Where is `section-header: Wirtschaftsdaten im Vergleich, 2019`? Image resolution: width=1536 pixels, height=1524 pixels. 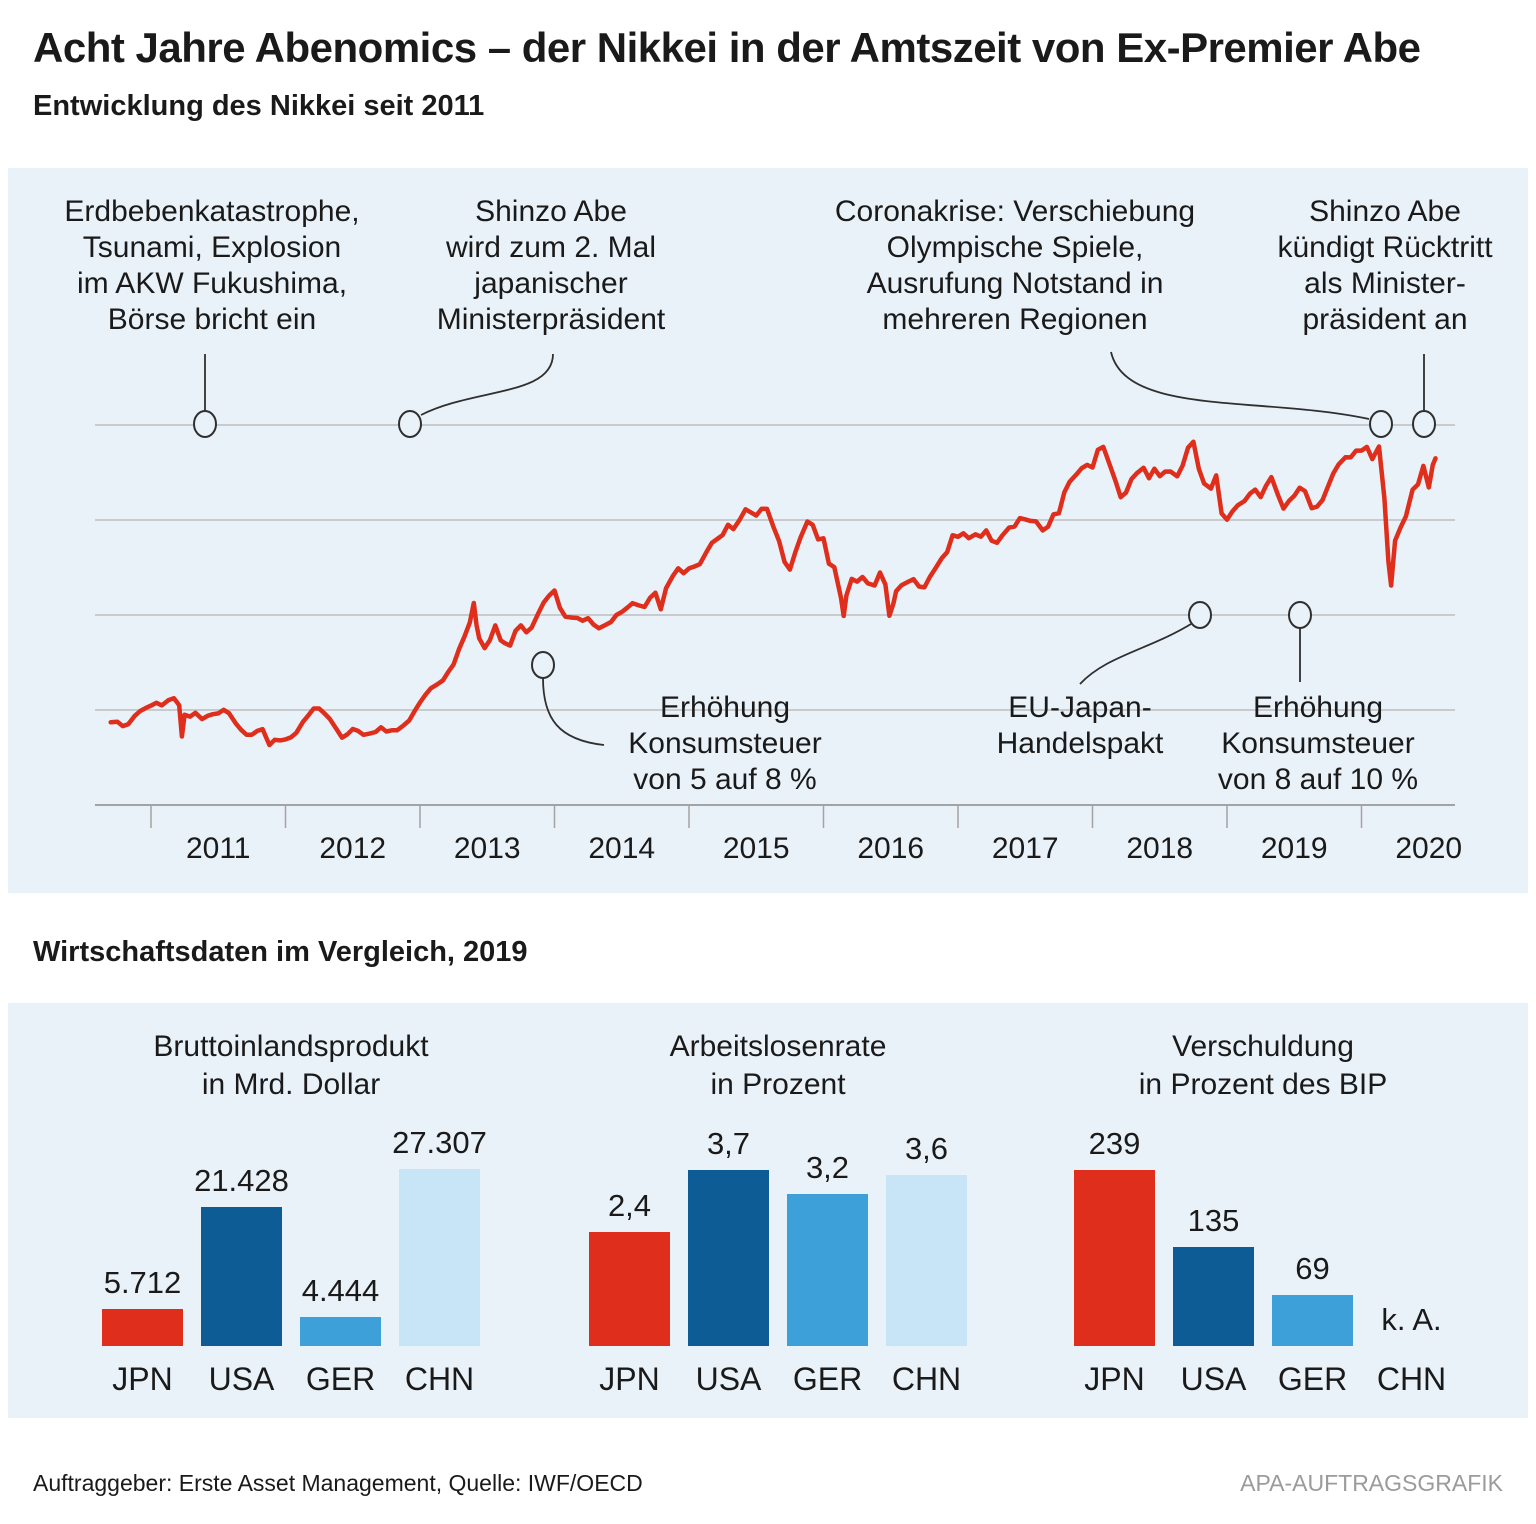 section-header: Wirtschaftsdaten im Vergleich, 2019 is located at coordinates (280, 952).